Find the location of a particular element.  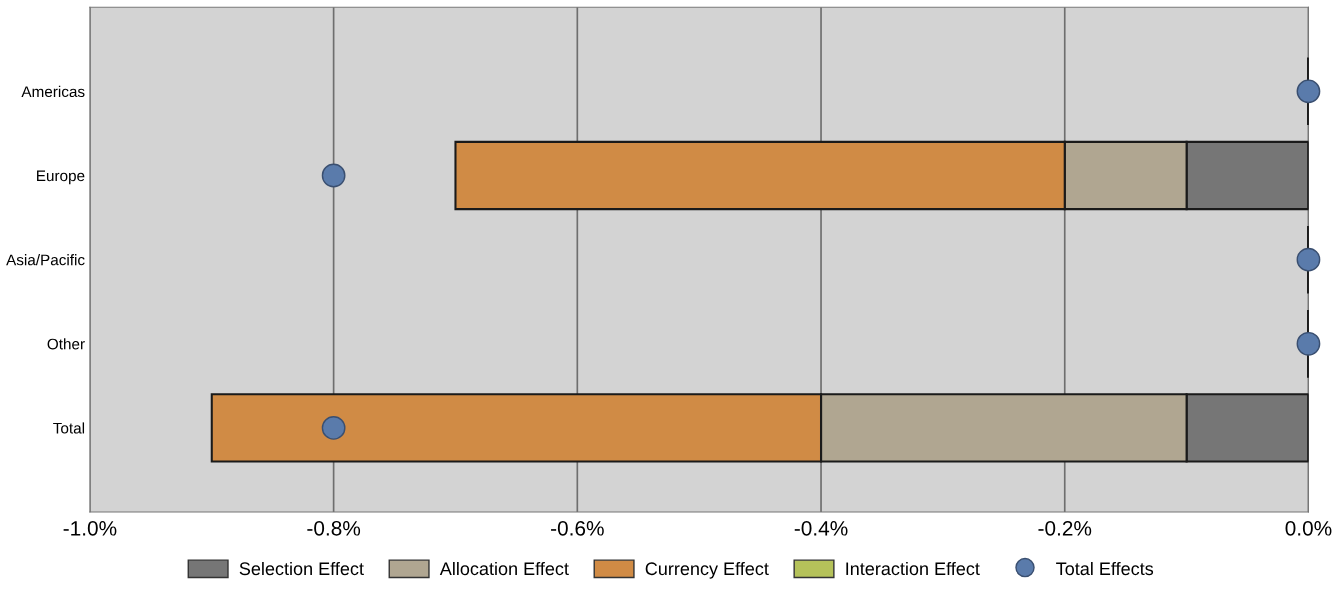

y-tick-label: Europe is located at coordinates (61, 177).